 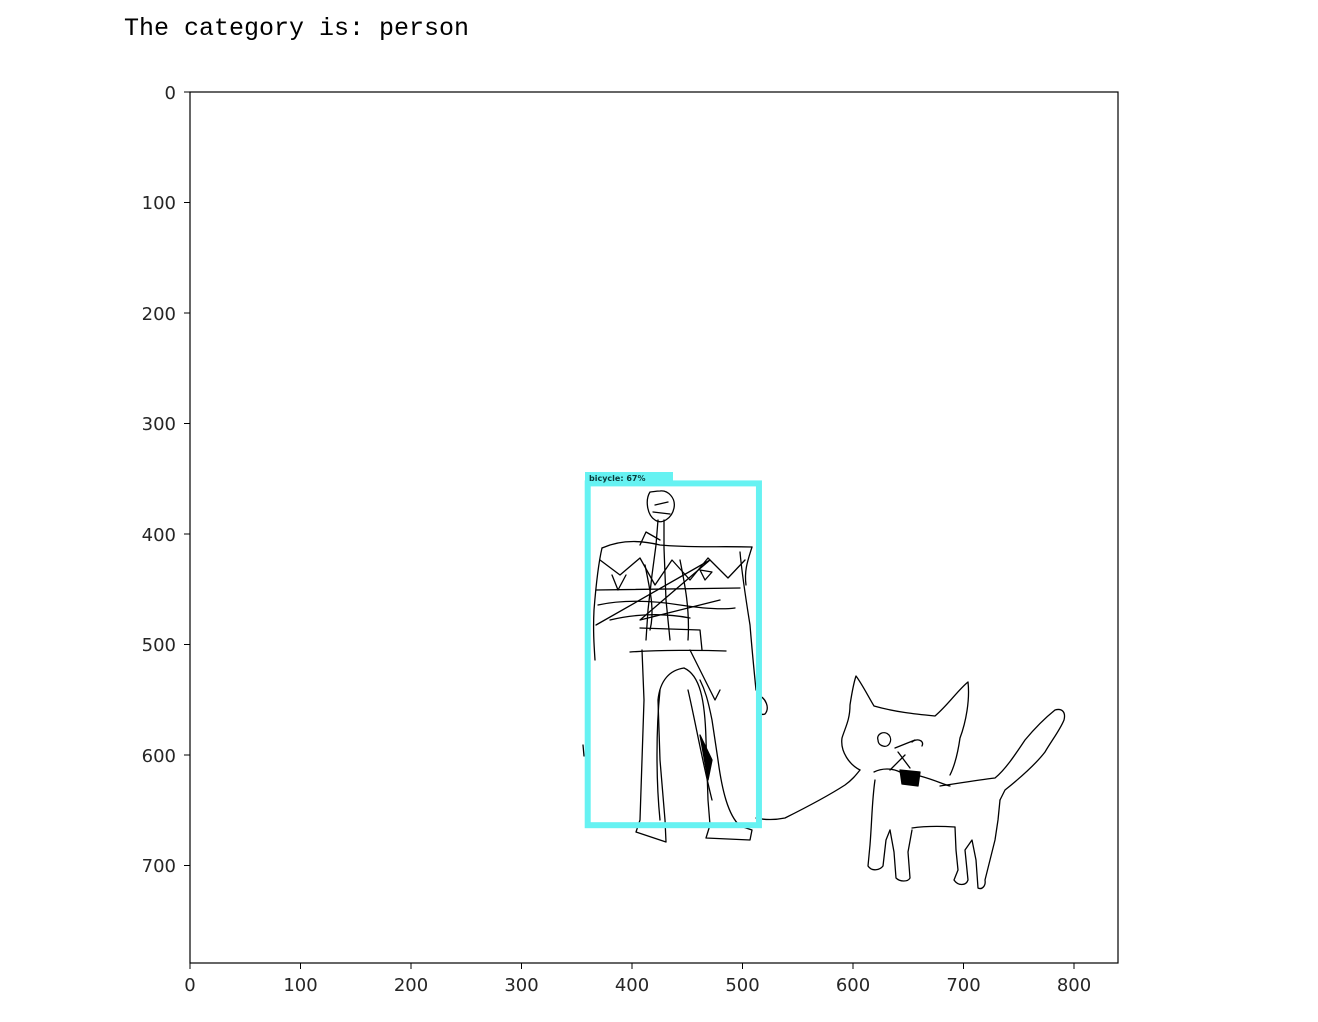 I want to click on cat-sketch, so click(x=953, y=782).